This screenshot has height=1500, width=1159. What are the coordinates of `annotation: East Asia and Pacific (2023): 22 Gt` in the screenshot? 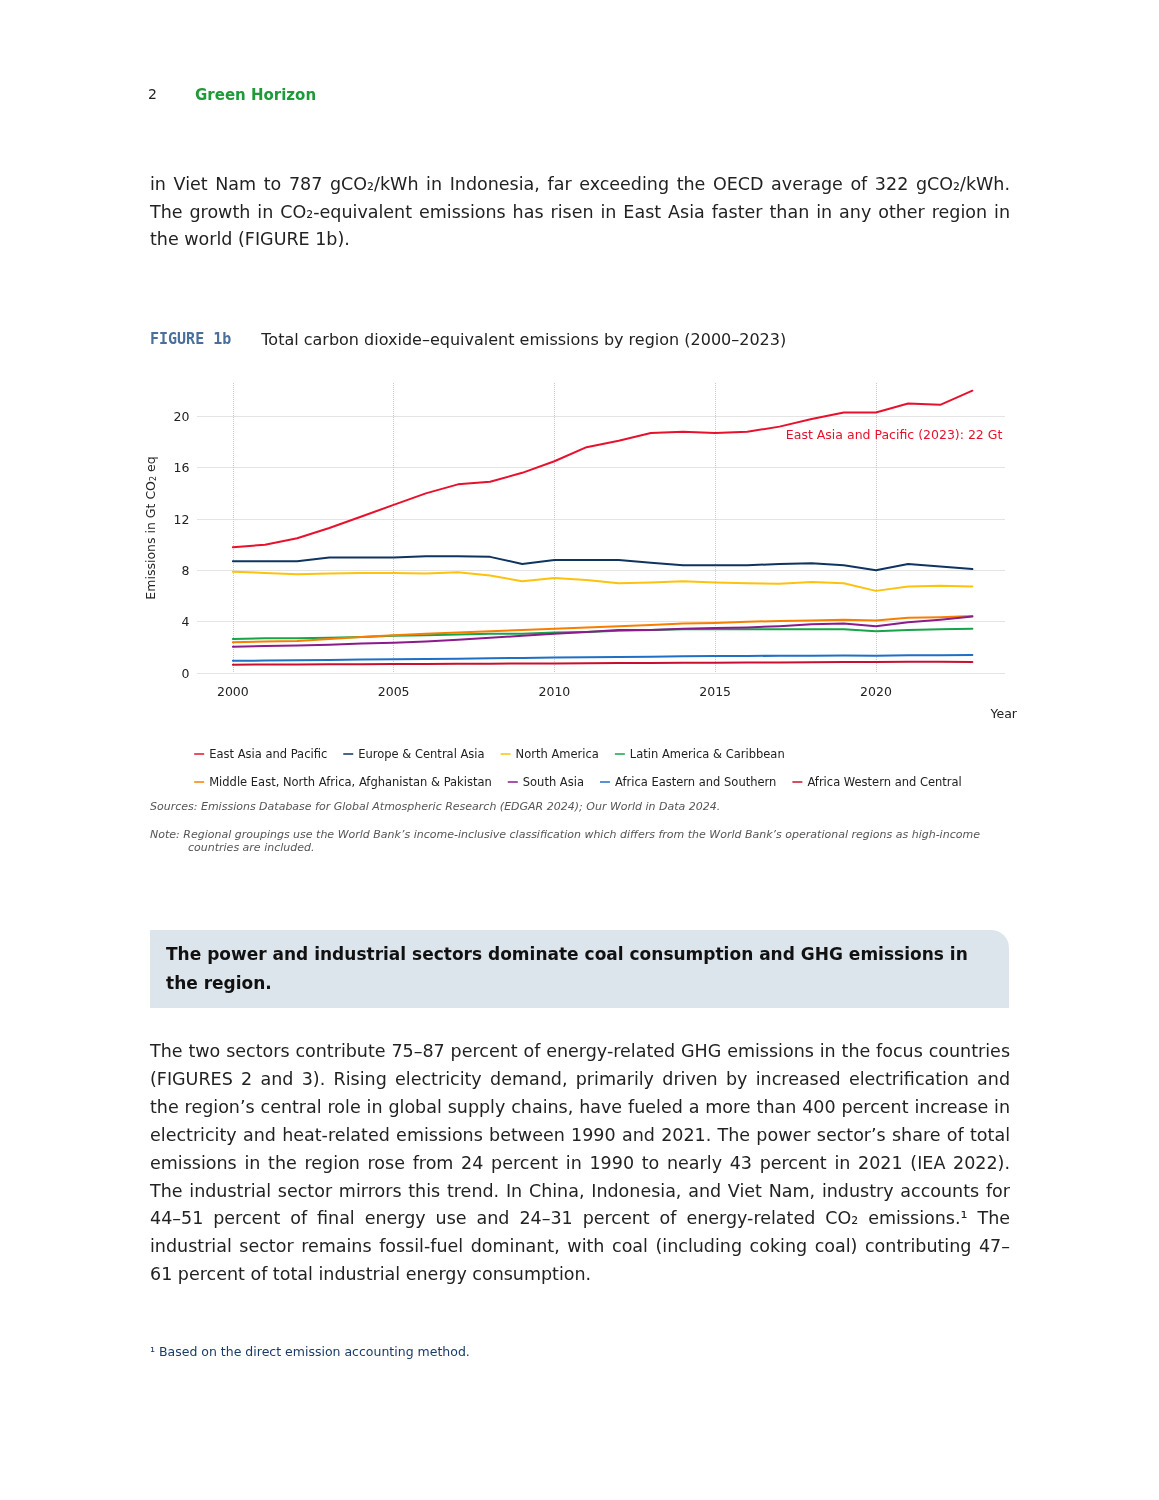 It's located at (894, 435).